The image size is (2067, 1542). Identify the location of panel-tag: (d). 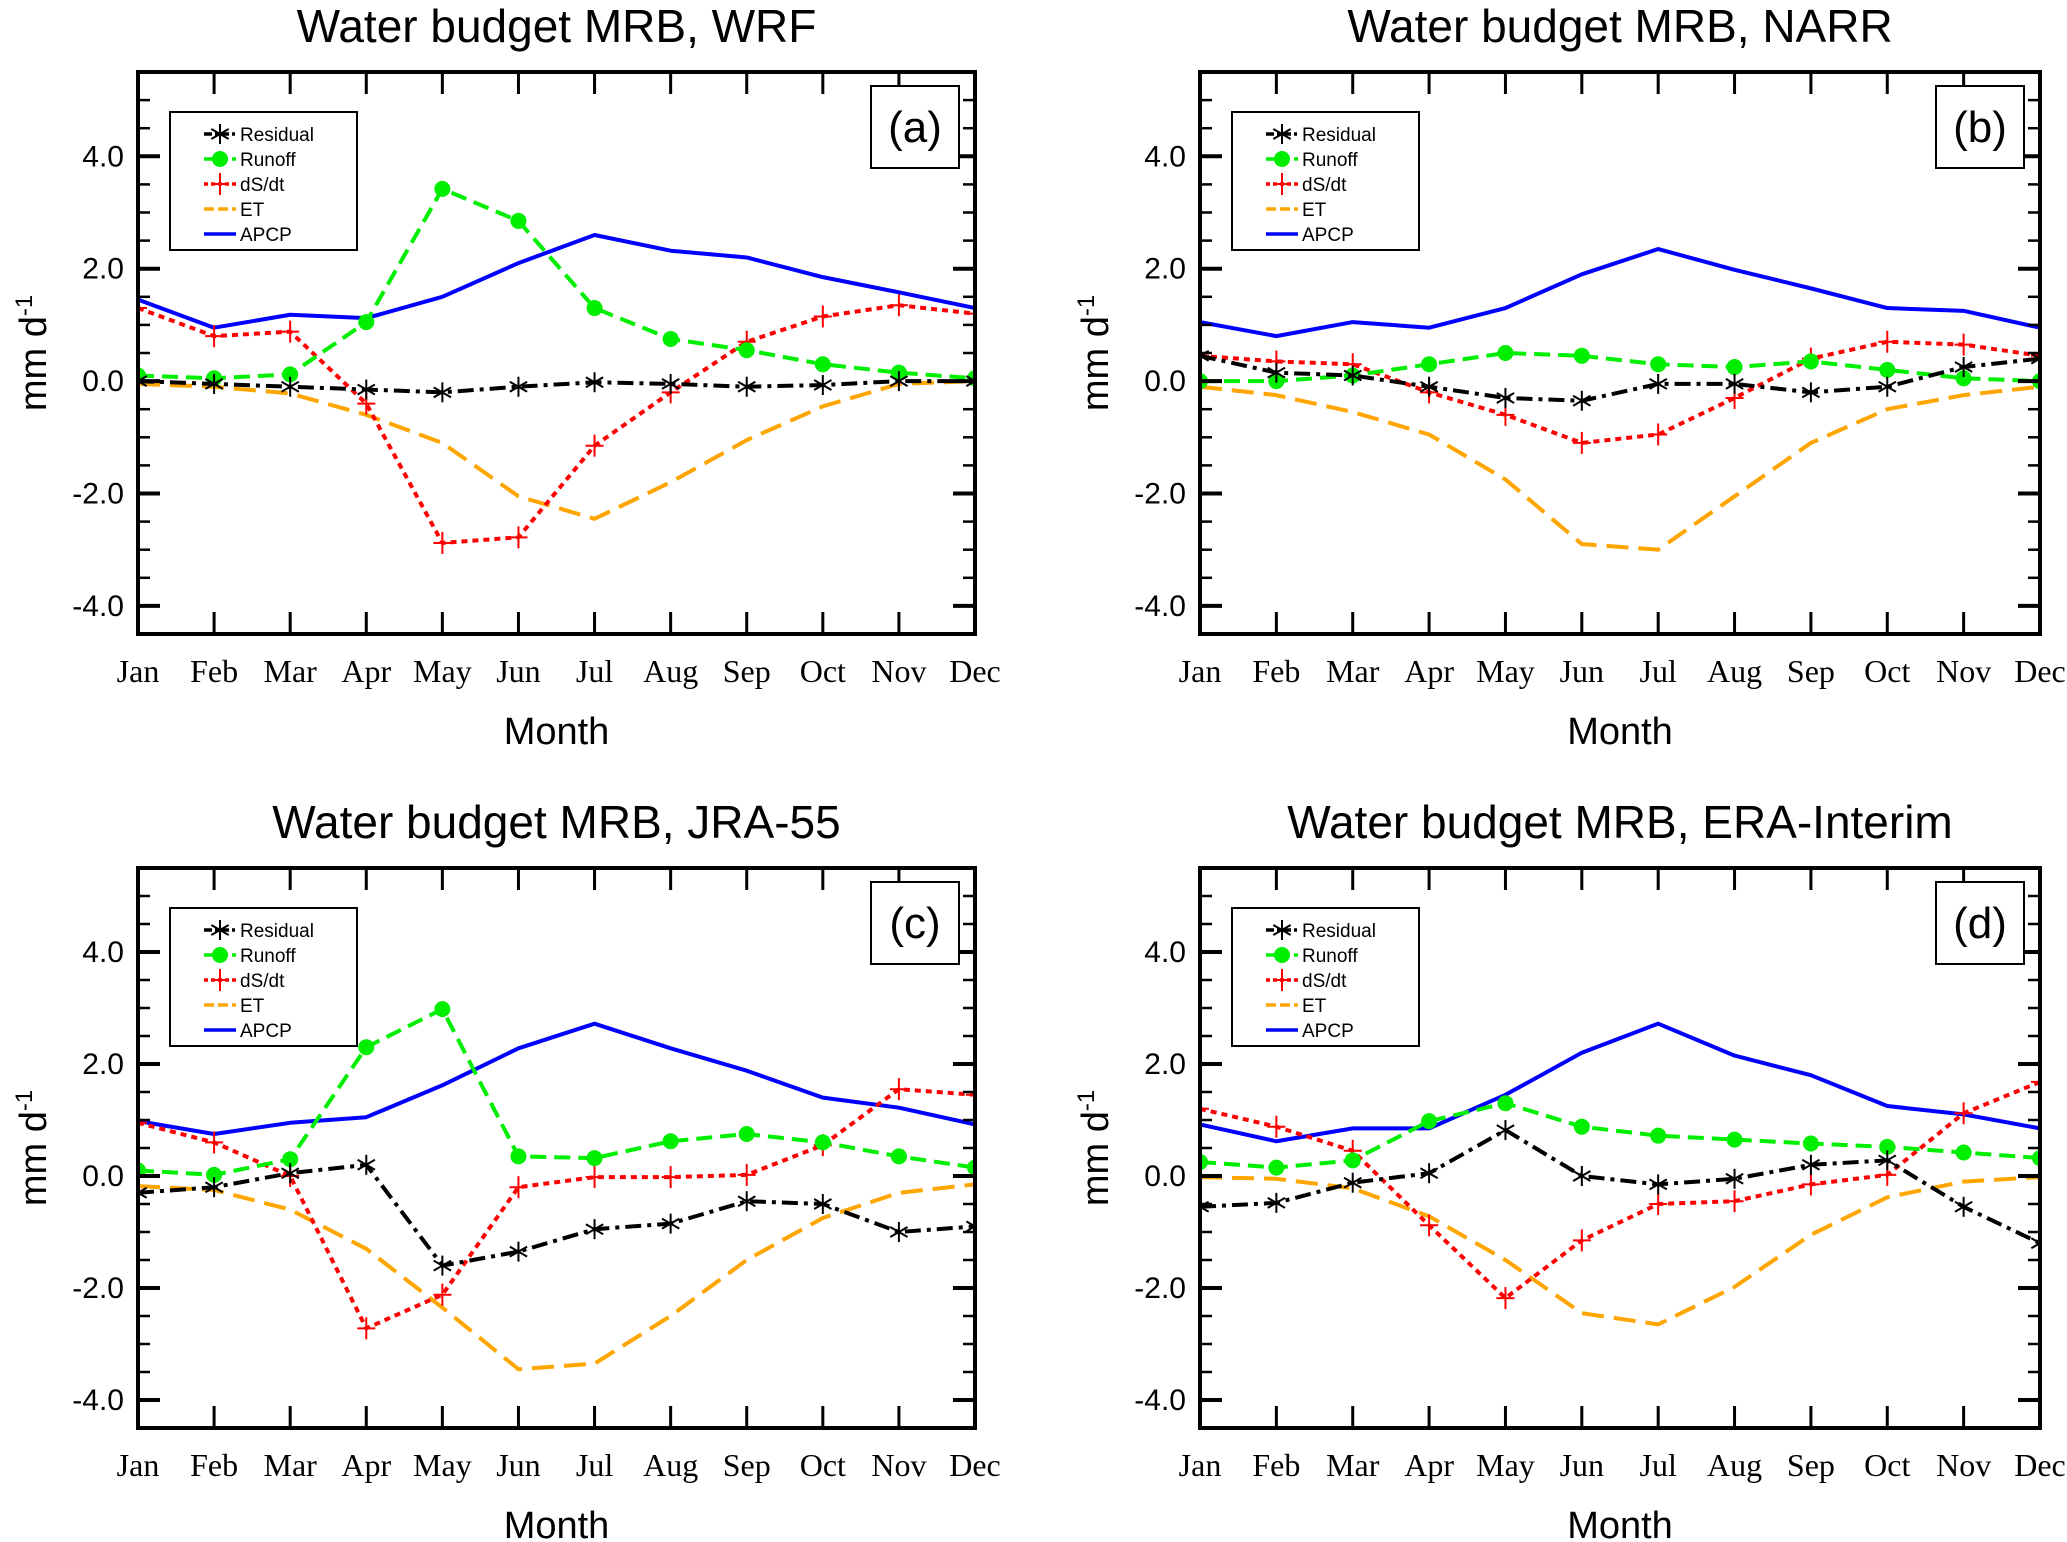
(1980, 923).